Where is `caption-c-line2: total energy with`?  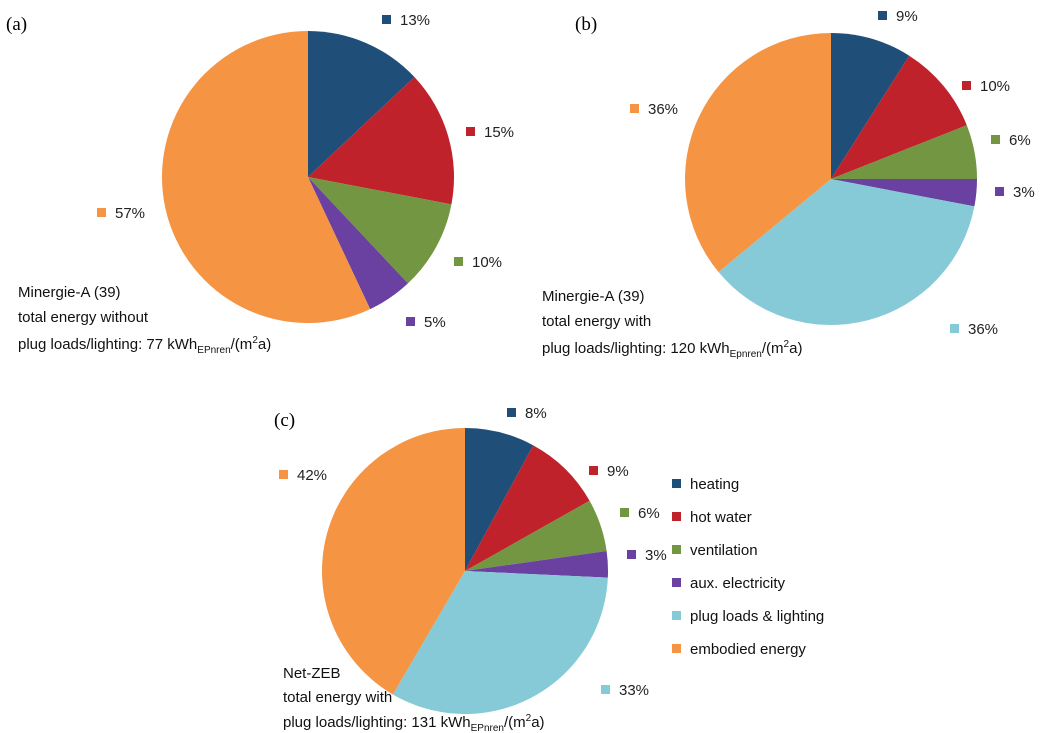
caption-c-line2: total energy with is located at coordinates (337, 697).